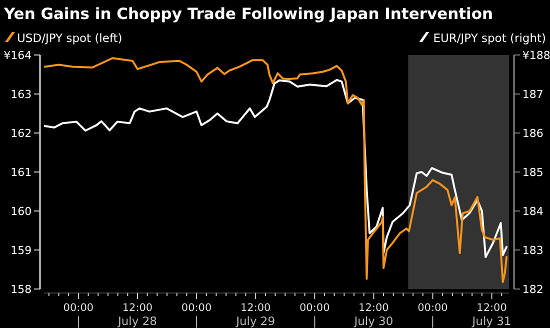  I want to click on x-tick-label: 12:00 July 29, so click(255, 315).